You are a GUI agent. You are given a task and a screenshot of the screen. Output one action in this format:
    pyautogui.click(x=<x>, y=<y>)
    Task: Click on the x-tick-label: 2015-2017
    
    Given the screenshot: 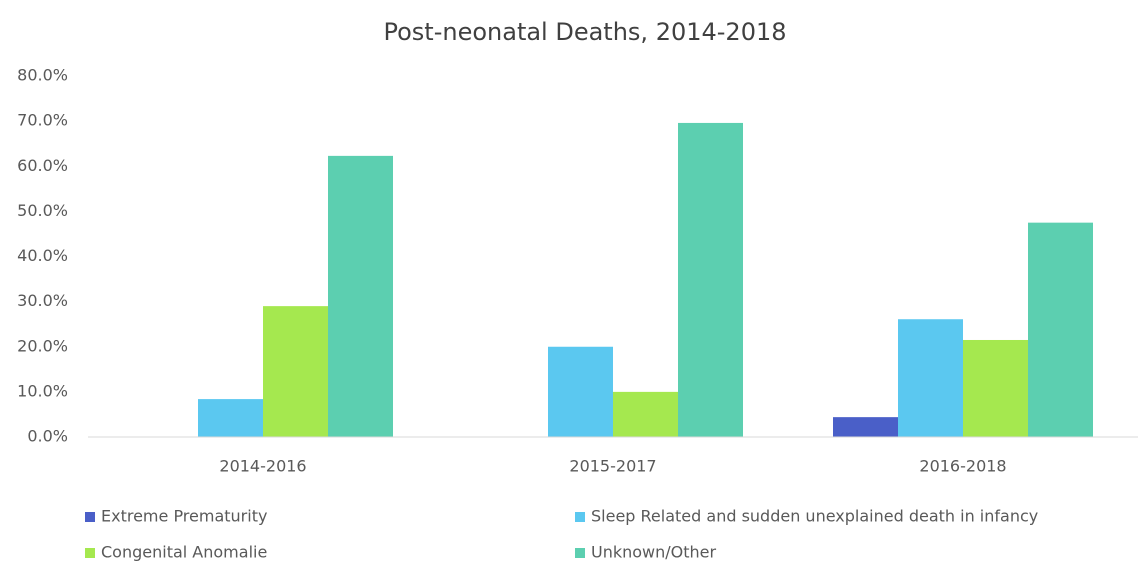 What is the action you would take?
    pyautogui.click(x=612, y=466)
    